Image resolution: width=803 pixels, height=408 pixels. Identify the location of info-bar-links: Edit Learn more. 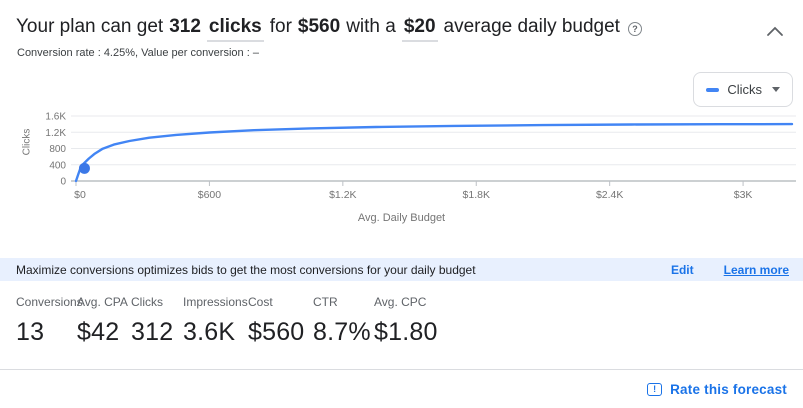
(737, 270).